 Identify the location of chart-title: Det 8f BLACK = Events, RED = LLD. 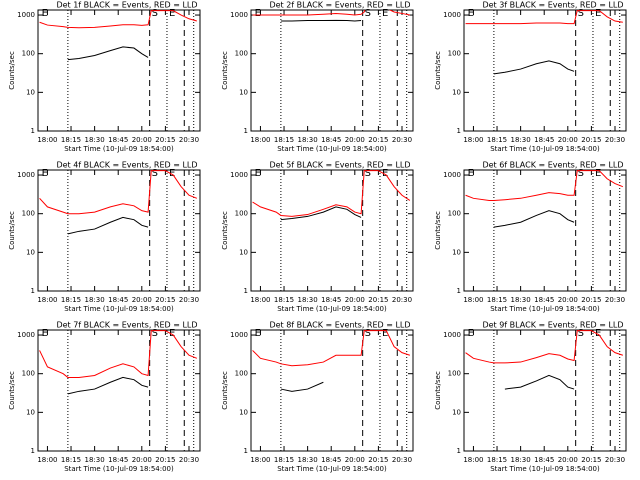
(339, 325).